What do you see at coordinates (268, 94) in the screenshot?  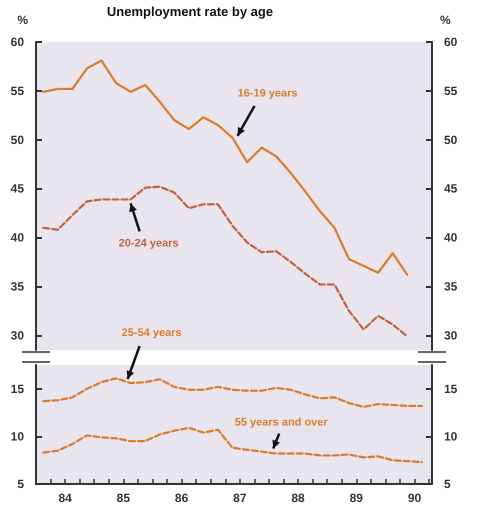 I see `text: 16-19 years` at bounding box center [268, 94].